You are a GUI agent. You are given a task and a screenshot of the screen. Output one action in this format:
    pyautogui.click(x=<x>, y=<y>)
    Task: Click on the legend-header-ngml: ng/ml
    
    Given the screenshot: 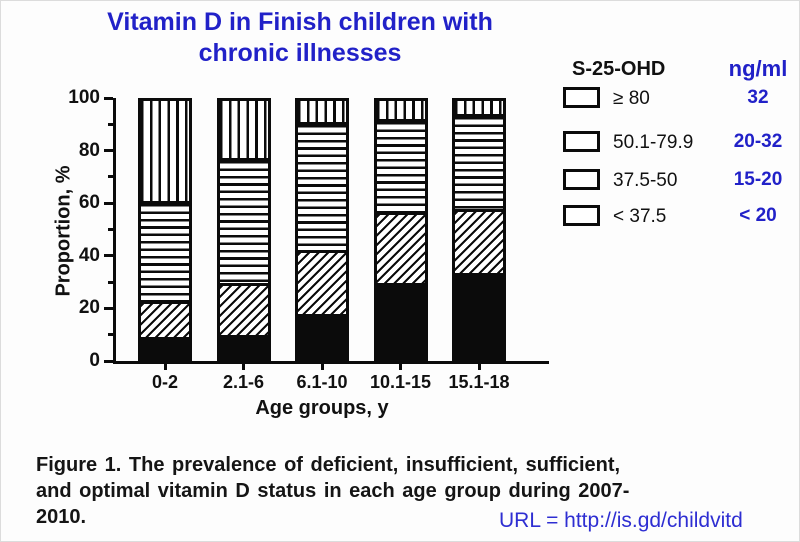 What is the action you would take?
    pyautogui.click(x=758, y=68)
    